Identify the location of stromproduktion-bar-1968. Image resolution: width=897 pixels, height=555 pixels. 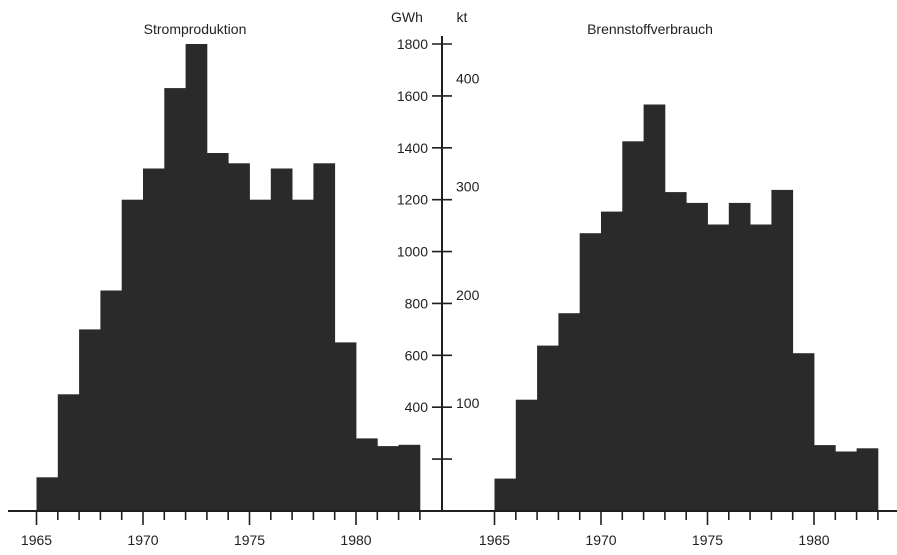
(111, 400).